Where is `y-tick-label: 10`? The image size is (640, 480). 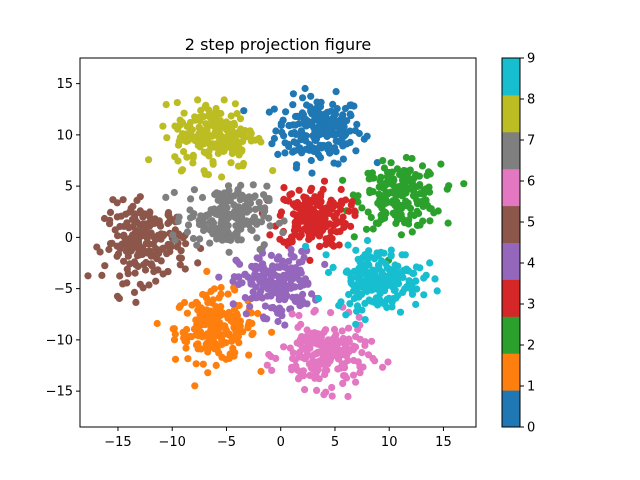
y-tick-label: 10 is located at coordinates (64, 135).